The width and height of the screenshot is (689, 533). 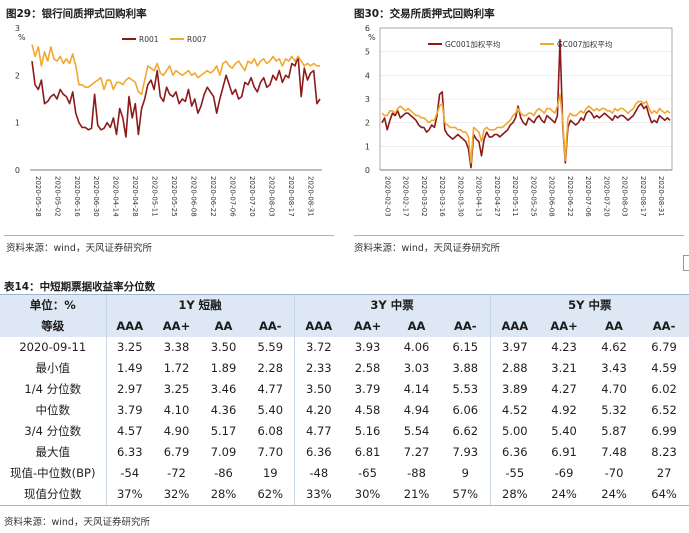 I want to click on series-line-GC001加权平均, so click(x=526, y=103).